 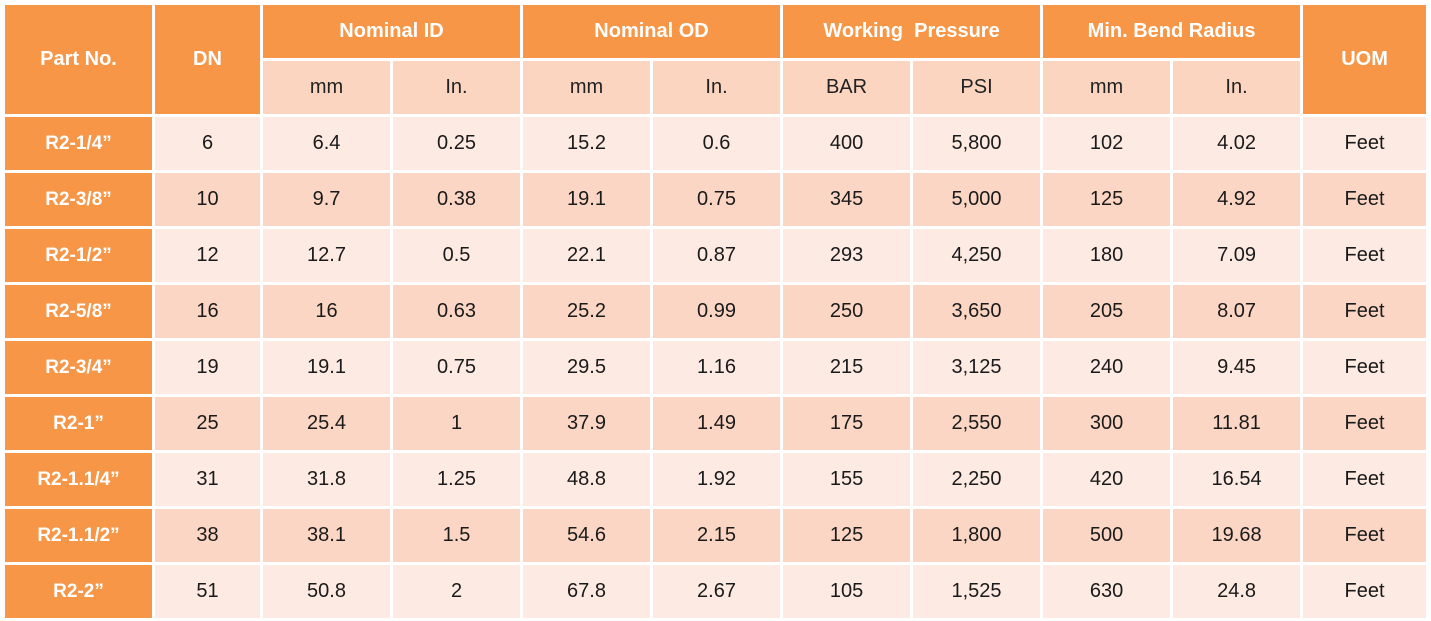 I want to click on od-mm-cell: 54.6, so click(x=587, y=535).